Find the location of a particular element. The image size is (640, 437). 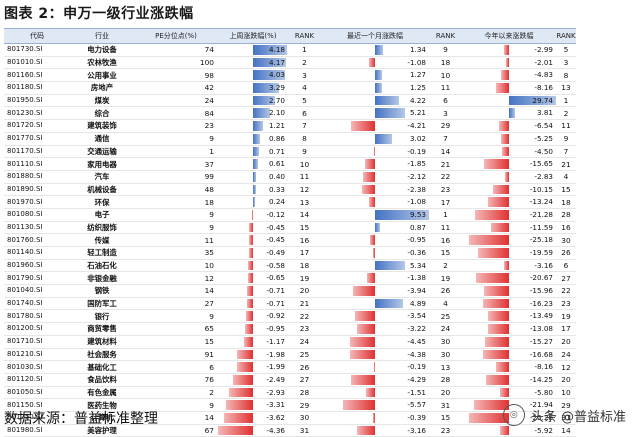

week-rank: 2 is located at coordinates (304, 63).